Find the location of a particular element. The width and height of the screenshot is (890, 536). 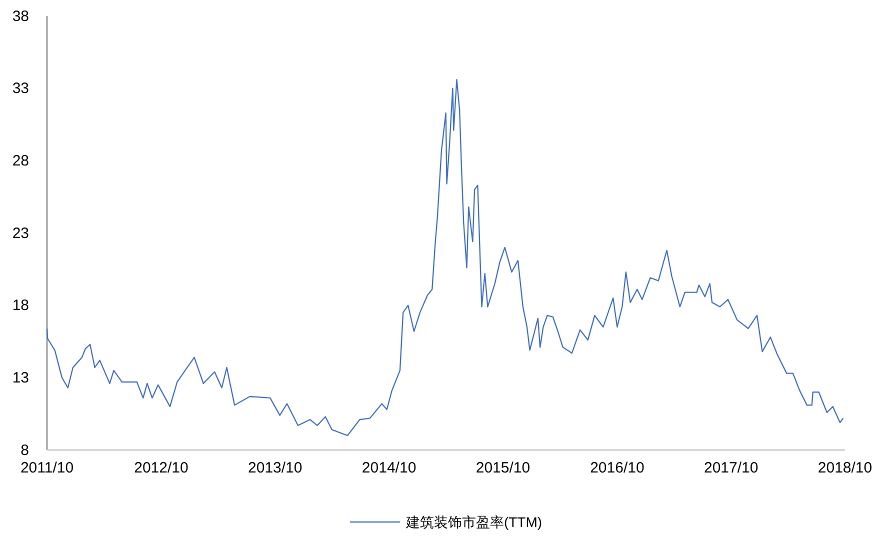

x-tick-label: 2011/10 is located at coordinates (47, 468).